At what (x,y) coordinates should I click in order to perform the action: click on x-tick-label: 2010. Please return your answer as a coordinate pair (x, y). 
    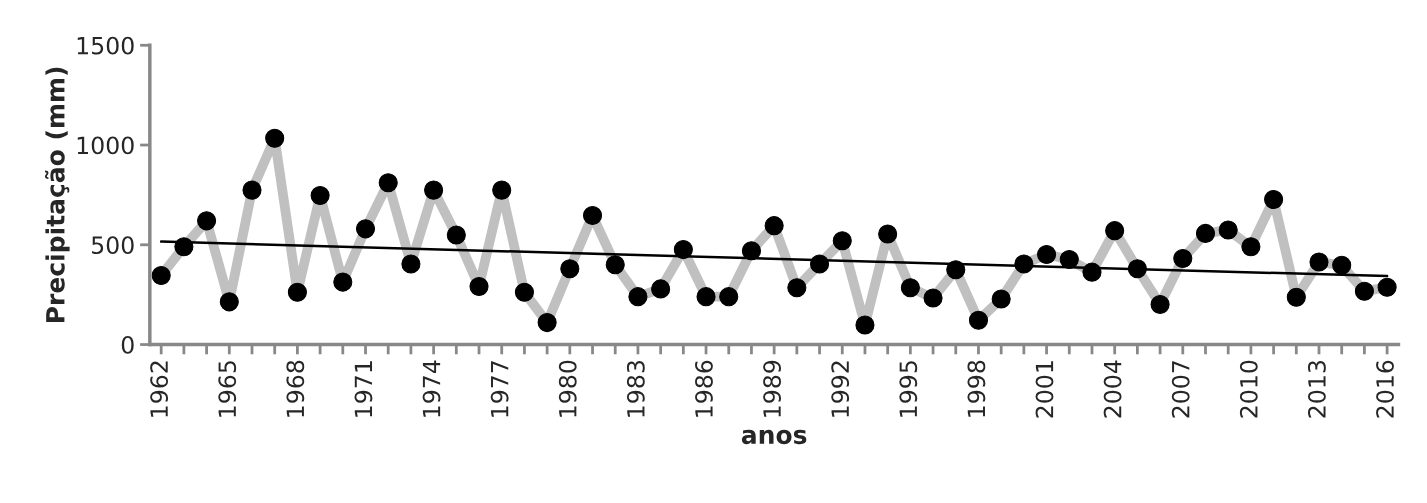
    Looking at the image, I should click on (1248, 389).